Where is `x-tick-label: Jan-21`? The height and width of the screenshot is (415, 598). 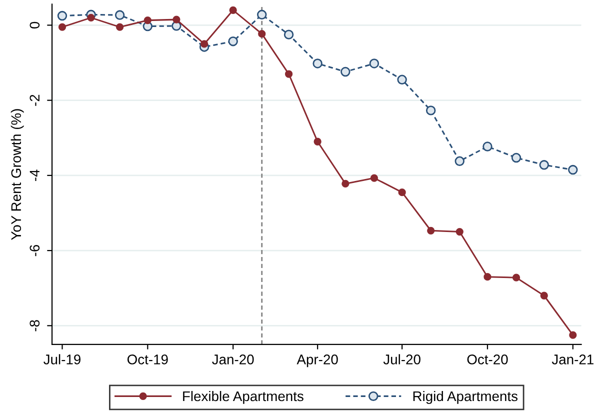
x-tick-label: Jan-21 is located at coordinates (573, 359).